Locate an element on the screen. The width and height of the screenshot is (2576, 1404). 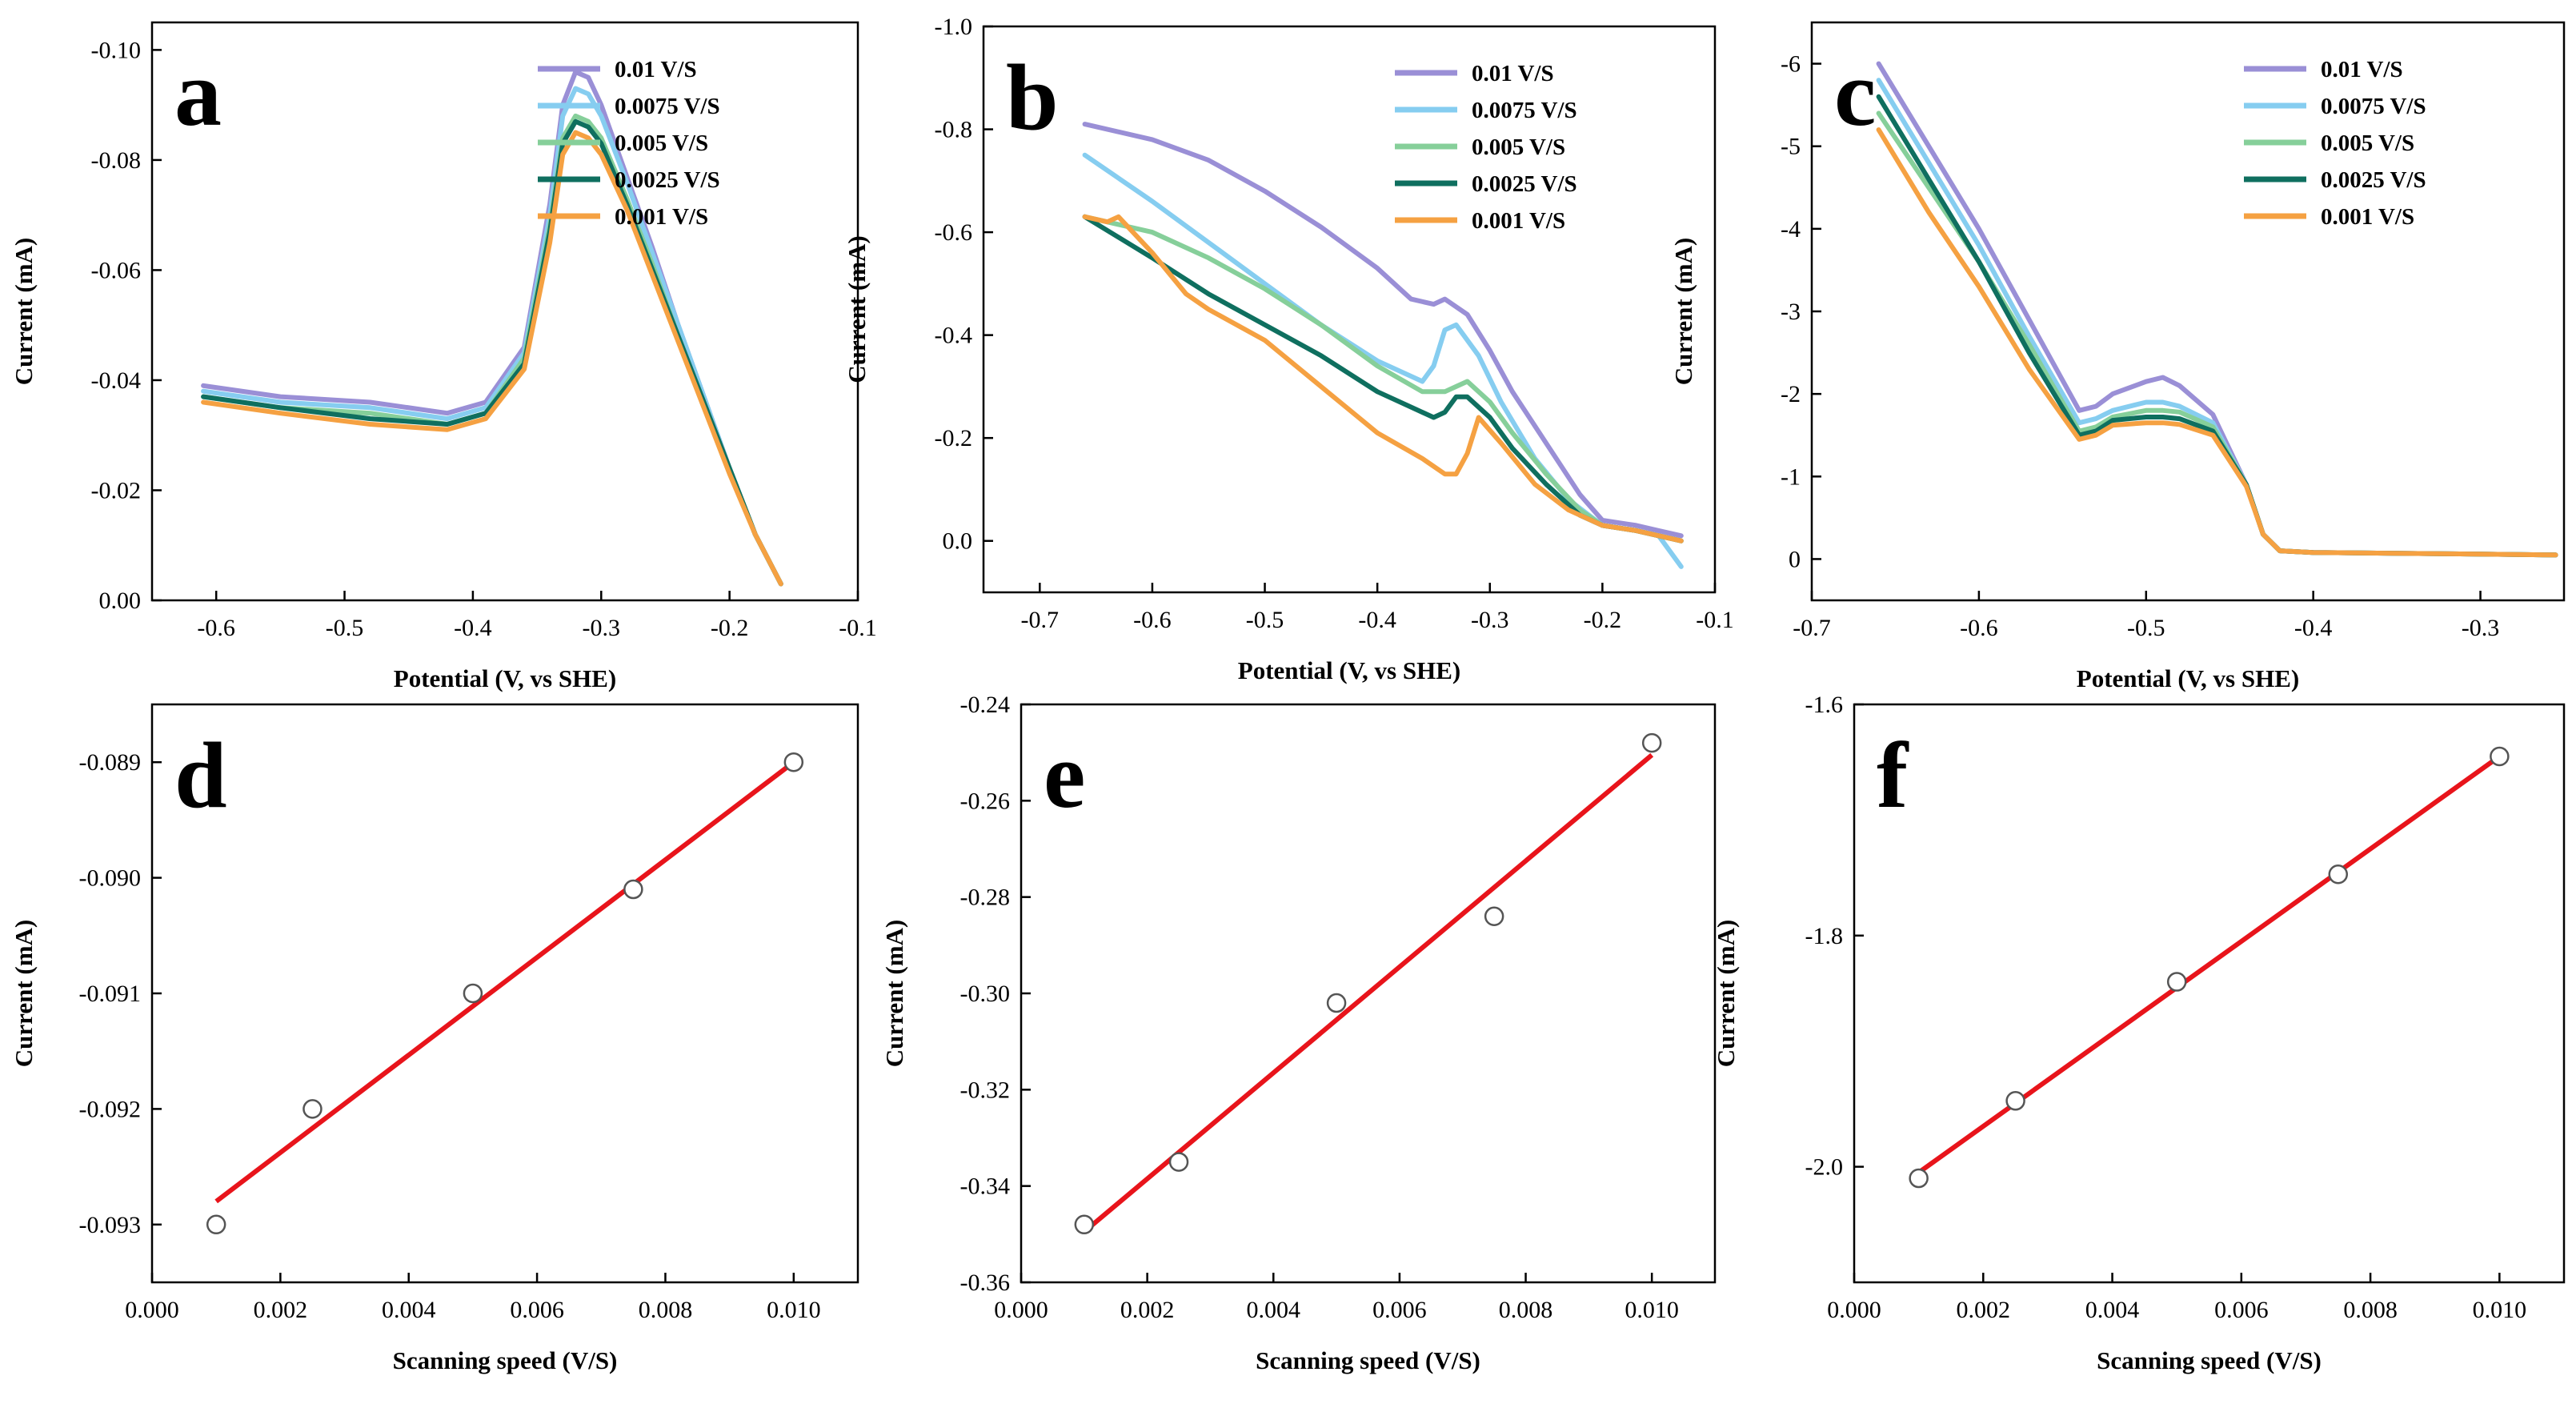
y-tick-label: -0.08 is located at coordinates (116, 160).